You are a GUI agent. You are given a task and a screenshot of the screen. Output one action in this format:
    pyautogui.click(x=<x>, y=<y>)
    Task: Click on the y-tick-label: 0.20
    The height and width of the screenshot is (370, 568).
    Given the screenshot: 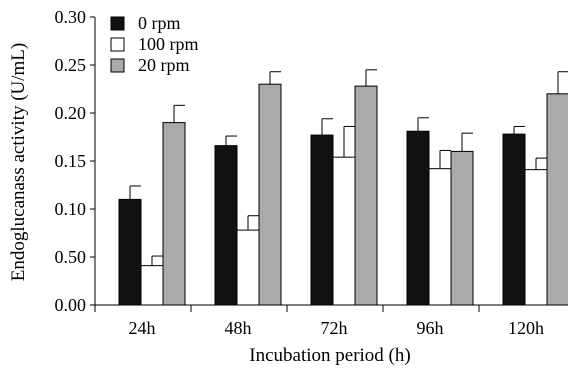 What is the action you would take?
    pyautogui.click(x=71, y=113)
    